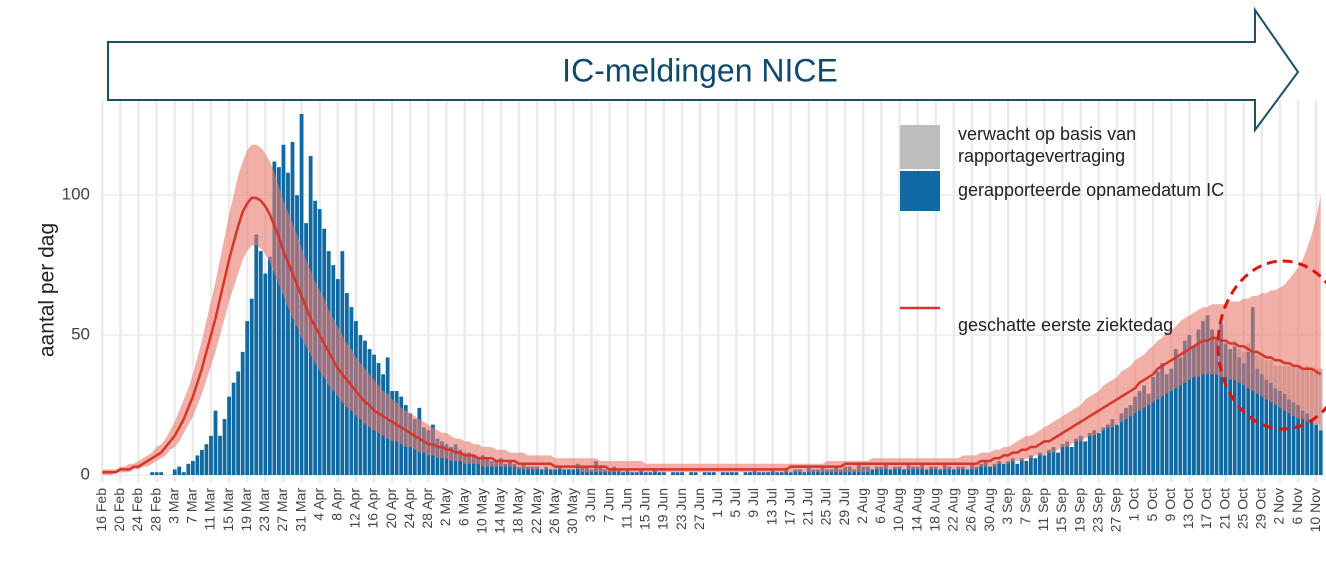 The width and height of the screenshot is (1326, 586). I want to click on x-tick-label: 2 Nov, so click(1279, 506).